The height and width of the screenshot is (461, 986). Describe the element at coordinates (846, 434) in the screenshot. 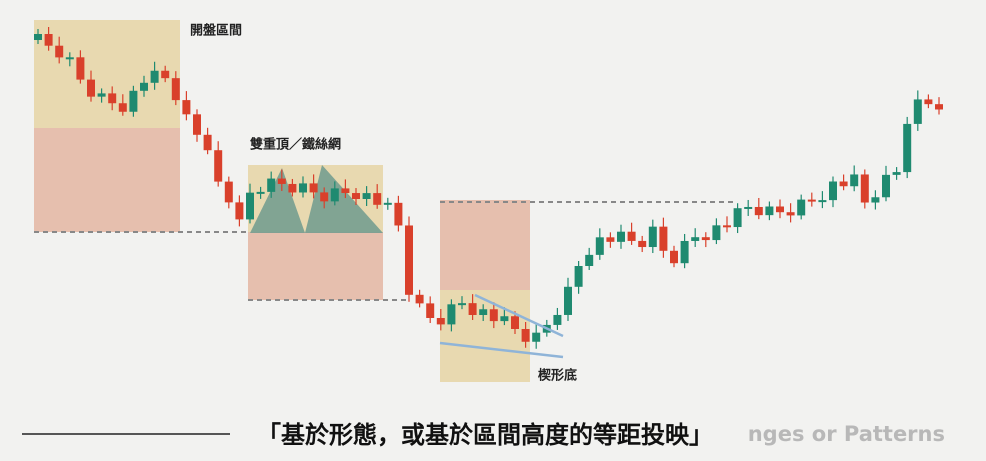

I see `background-caption: nges or Patterns` at that location.